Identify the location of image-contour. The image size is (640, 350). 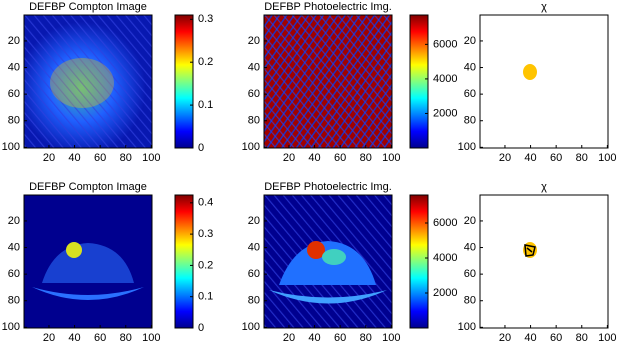
(530, 250).